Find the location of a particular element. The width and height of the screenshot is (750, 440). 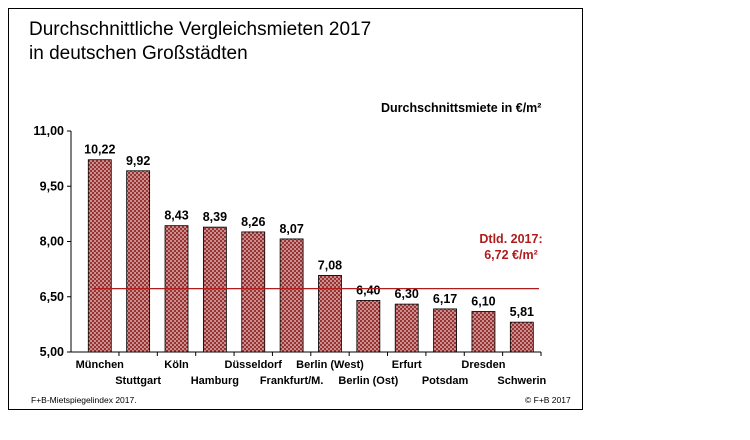

reference-label: Dtld. 2017: is located at coordinates (510, 239).